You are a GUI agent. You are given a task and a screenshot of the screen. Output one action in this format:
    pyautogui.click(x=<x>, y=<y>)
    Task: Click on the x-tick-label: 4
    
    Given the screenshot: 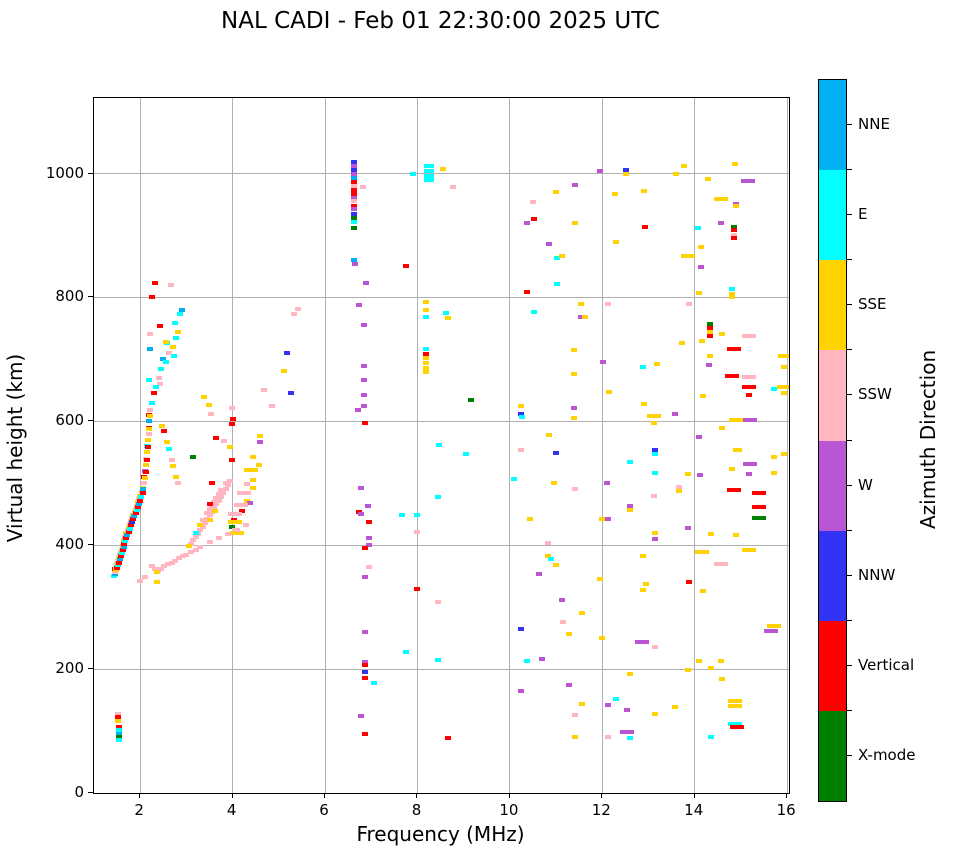 What is the action you would take?
    pyautogui.click(x=231, y=810)
    